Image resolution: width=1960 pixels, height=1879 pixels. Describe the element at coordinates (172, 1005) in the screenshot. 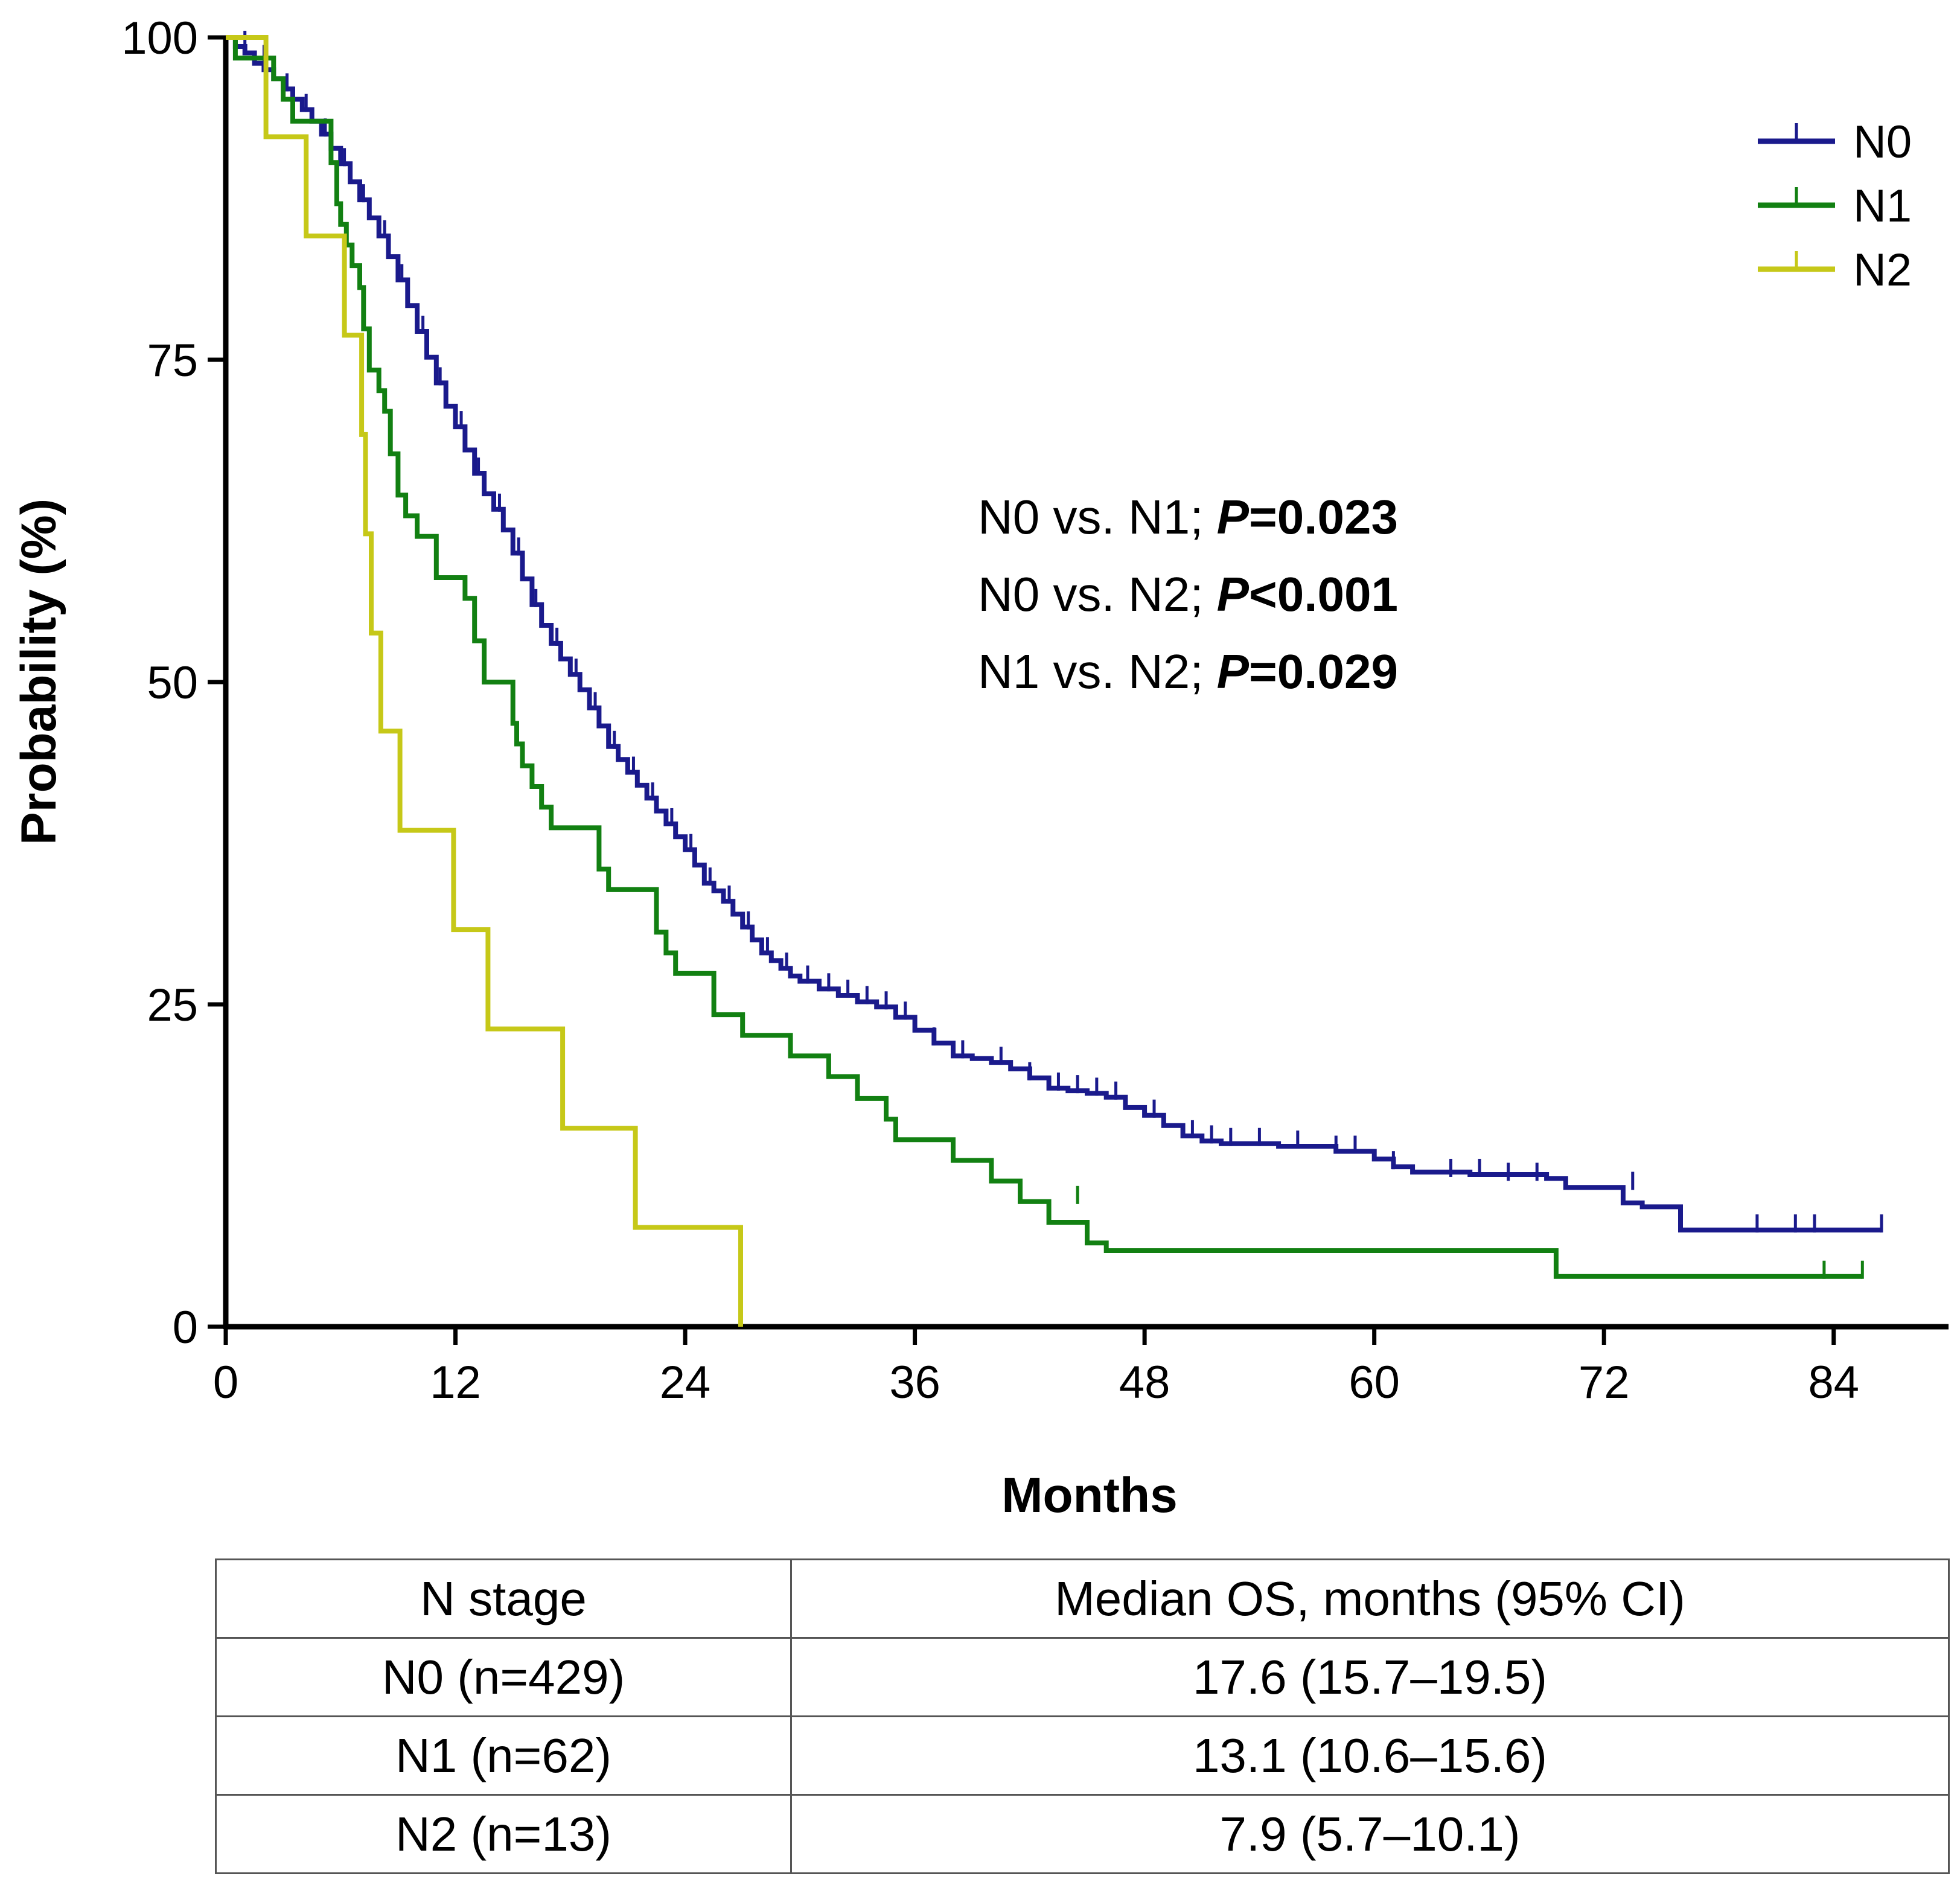

I see `y-tick-label: 25` at that location.